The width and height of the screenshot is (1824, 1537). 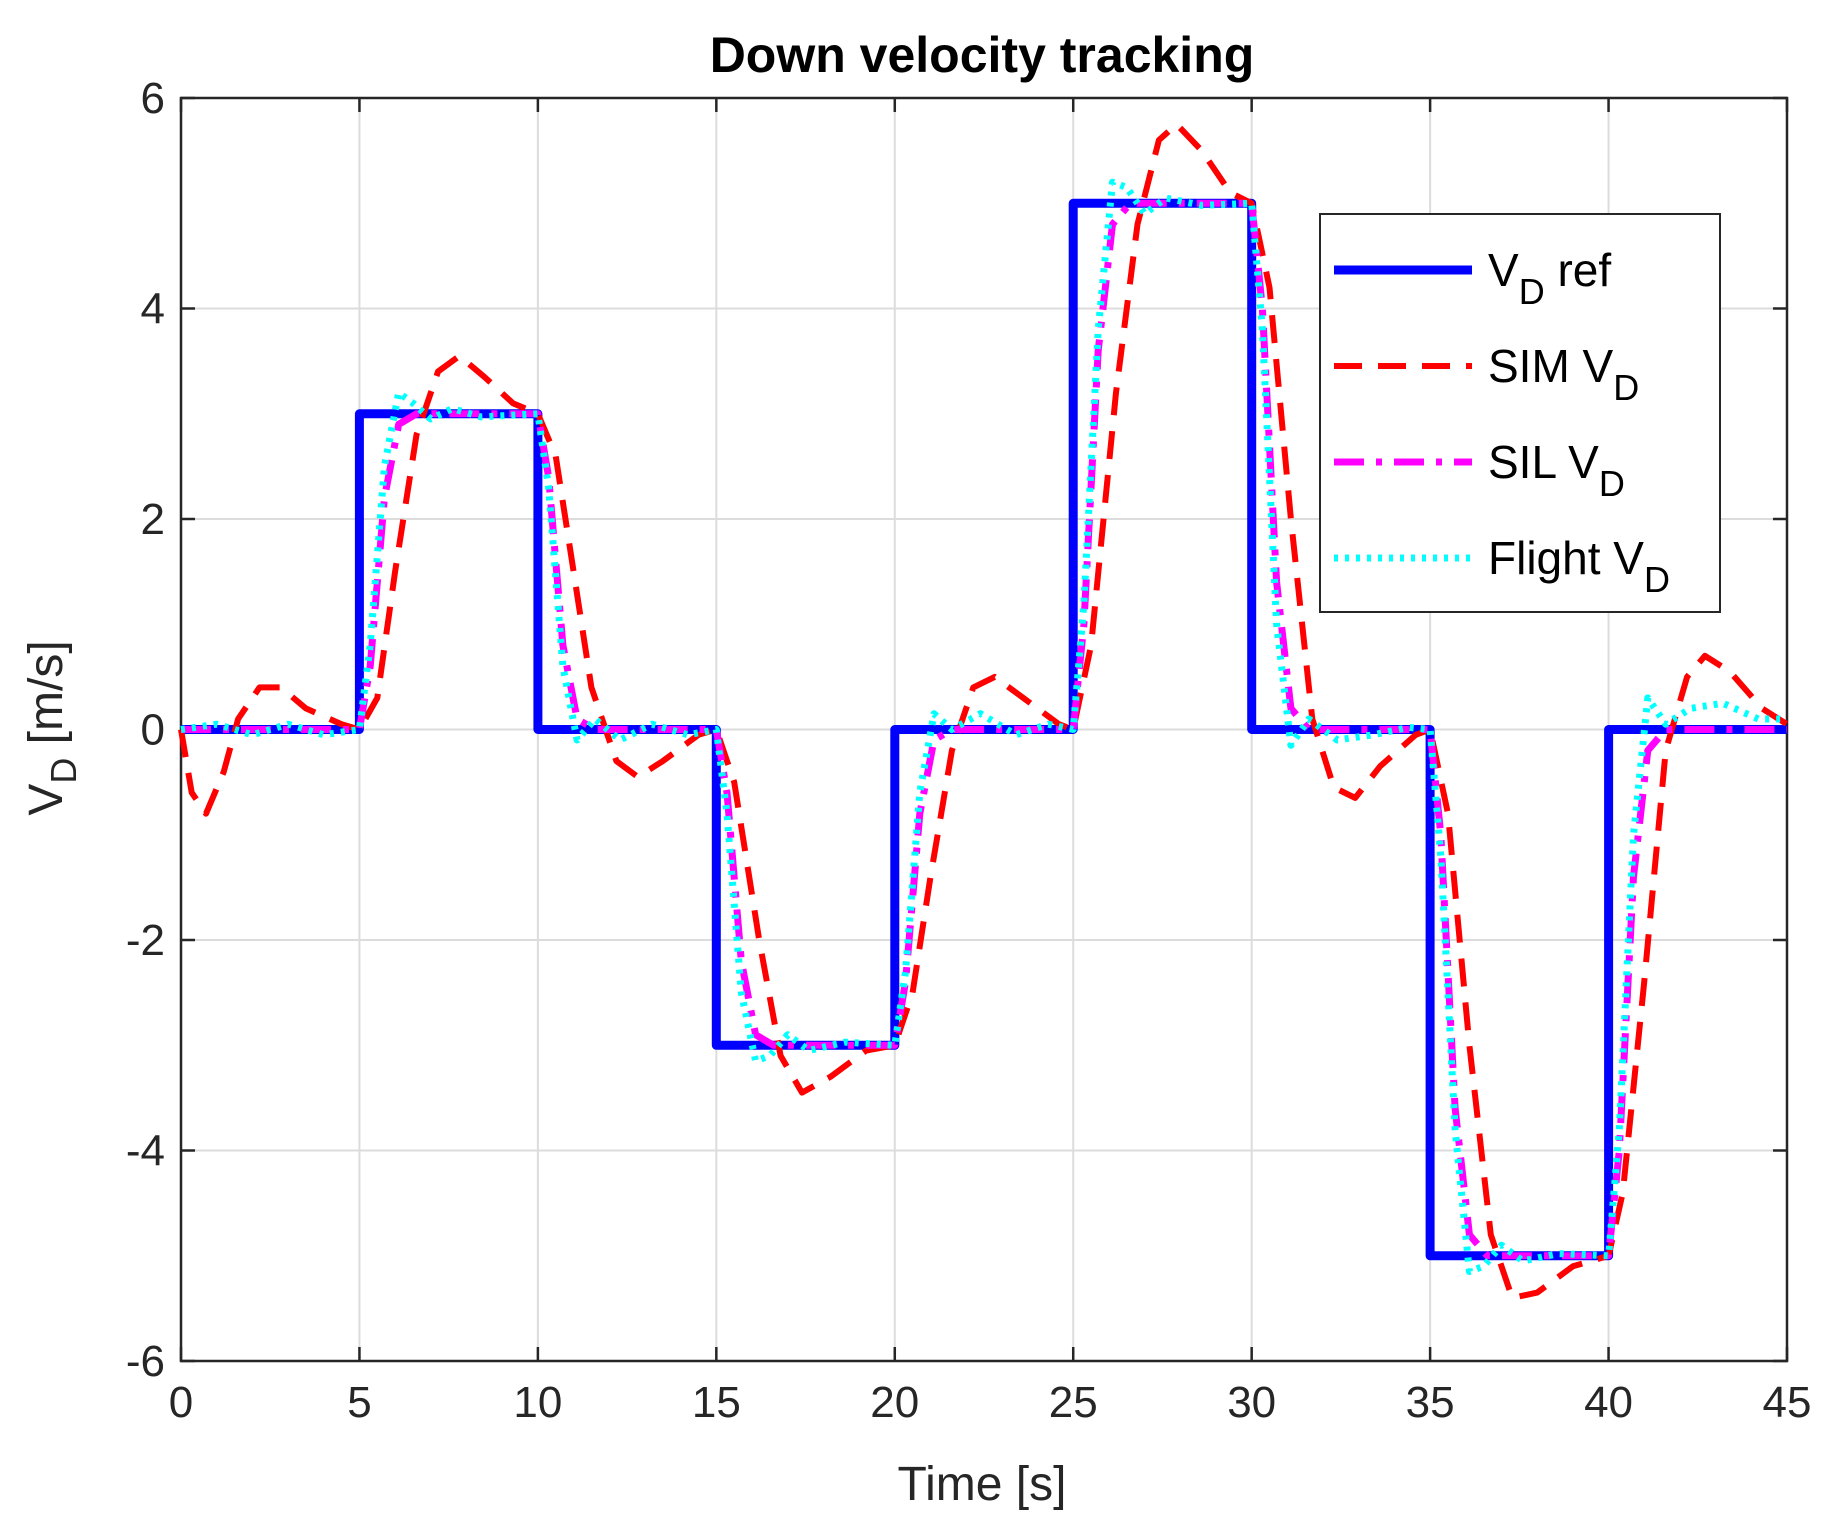 I want to click on y-axis-label: VD [m/s], so click(x=52, y=727).